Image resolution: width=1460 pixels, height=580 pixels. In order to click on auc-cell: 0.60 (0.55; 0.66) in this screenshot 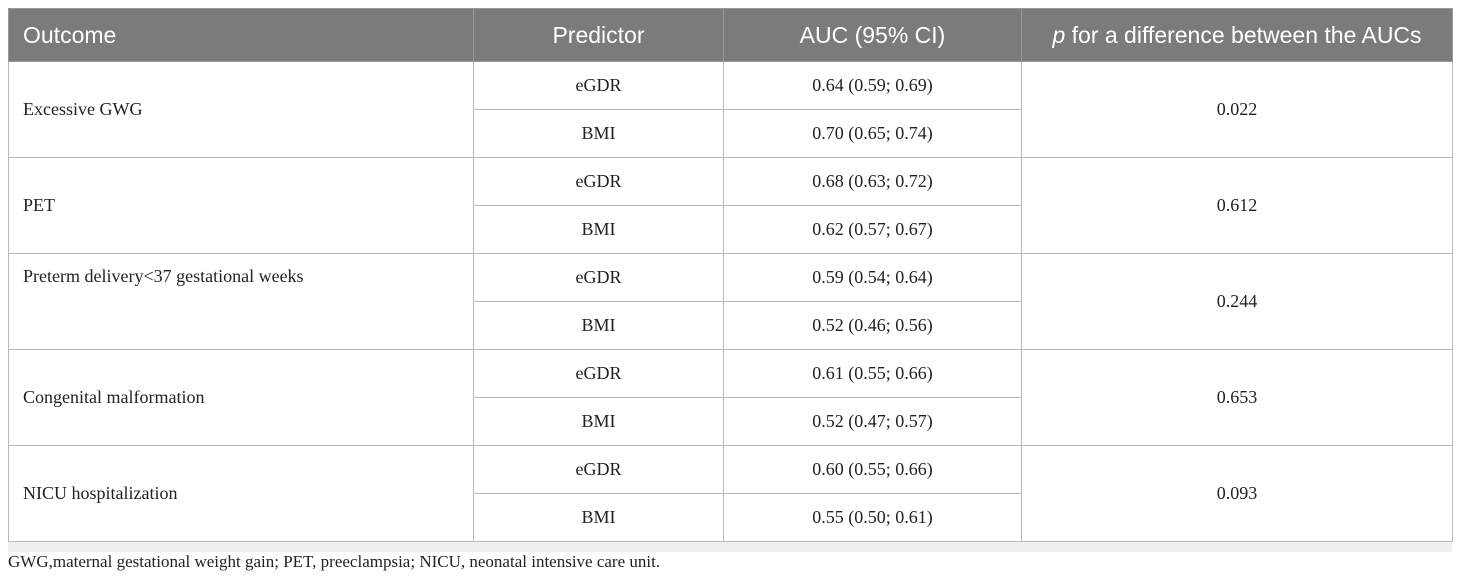, I will do `click(872, 469)`.